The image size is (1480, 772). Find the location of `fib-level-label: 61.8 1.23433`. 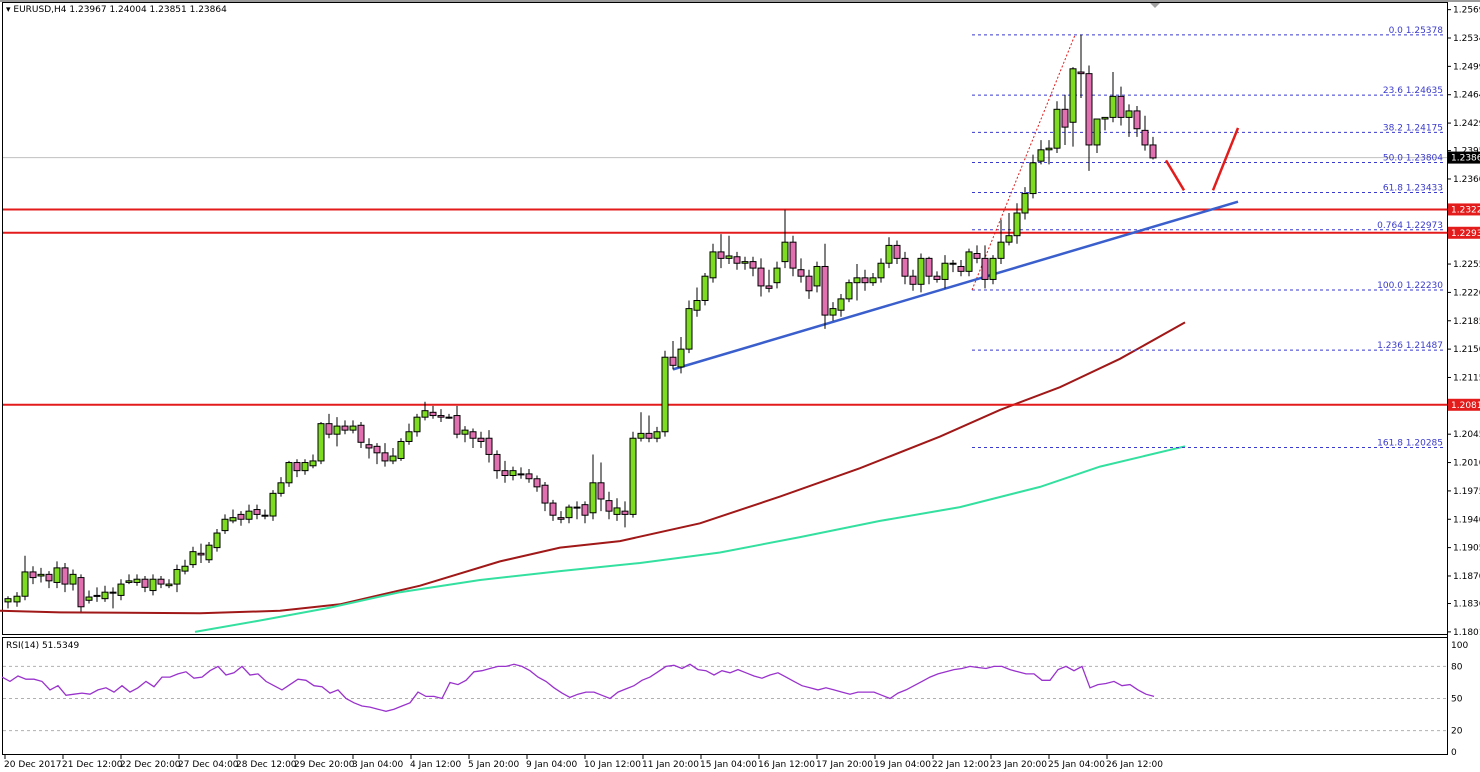

fib-level-label: 61.8 1.23433 is located at coordinates (1413, 189).